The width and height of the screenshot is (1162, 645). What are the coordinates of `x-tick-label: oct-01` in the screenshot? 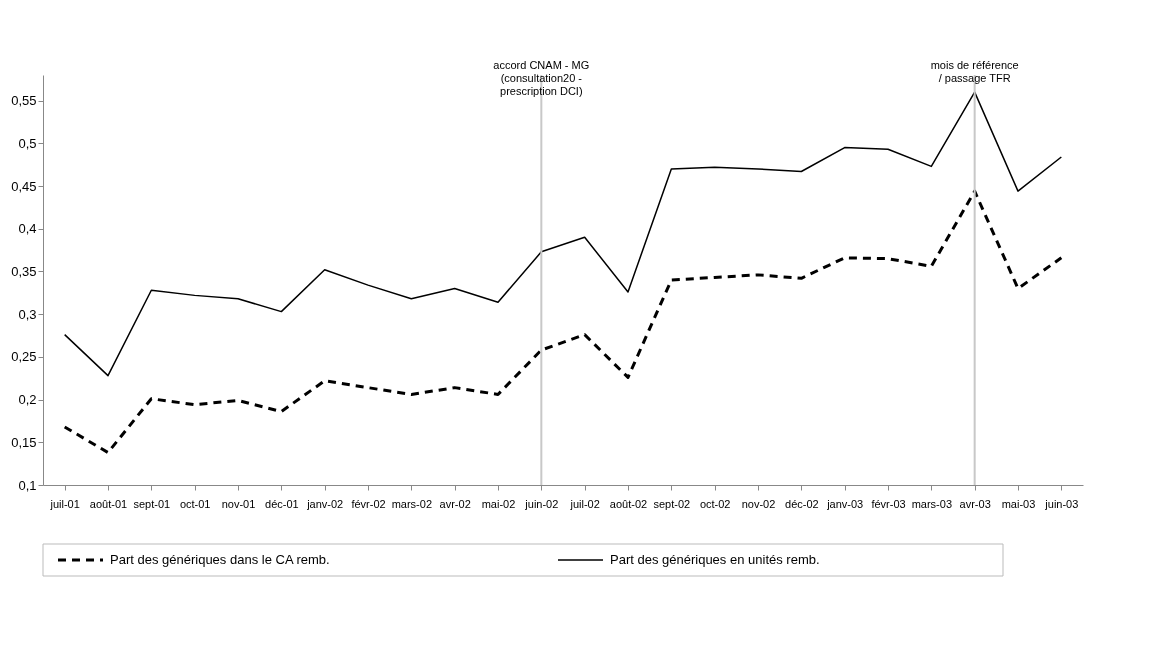 It's located at (195, 503).